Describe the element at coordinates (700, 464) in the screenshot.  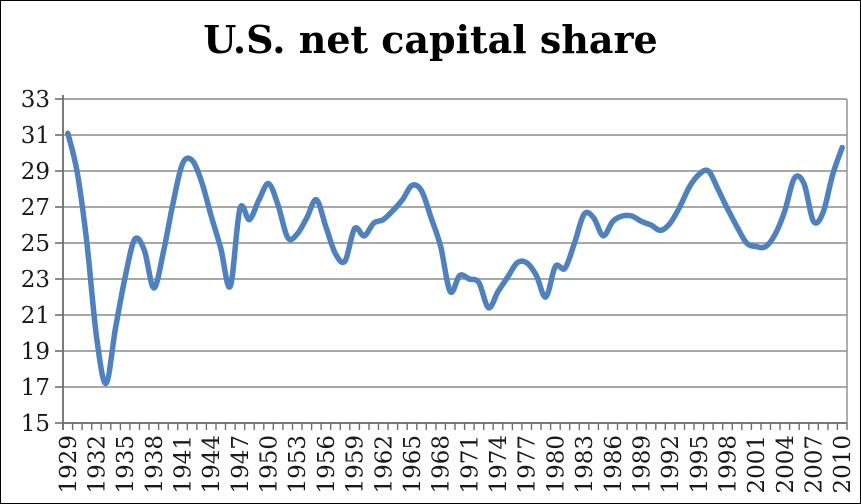
I see `x-axis-label: 1995` at that location.